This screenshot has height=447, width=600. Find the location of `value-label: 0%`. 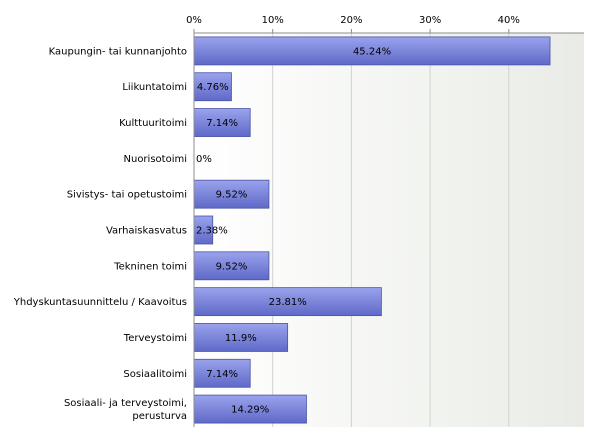

value-label: 0% is located at coordinates (204, 159).